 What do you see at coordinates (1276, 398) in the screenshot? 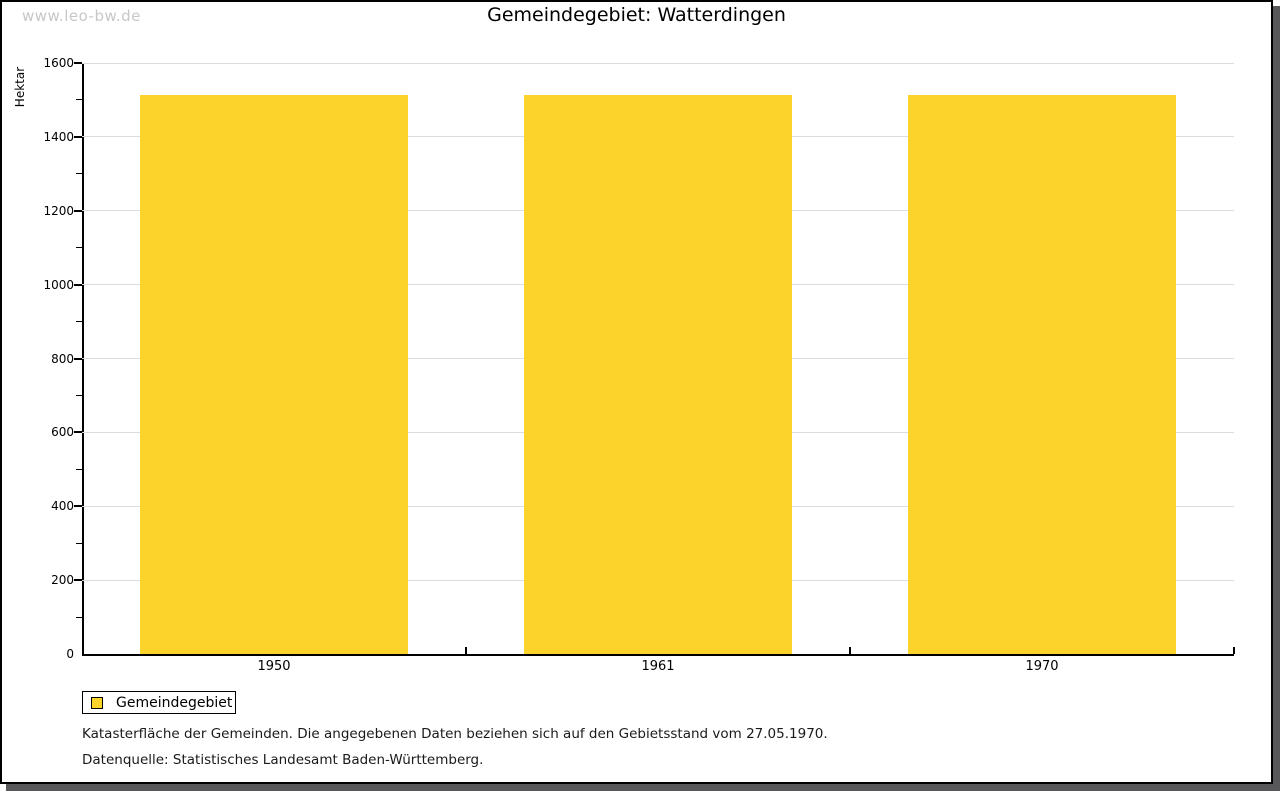
I see `frame-shadow-right` at bounding box center [1276, 398].